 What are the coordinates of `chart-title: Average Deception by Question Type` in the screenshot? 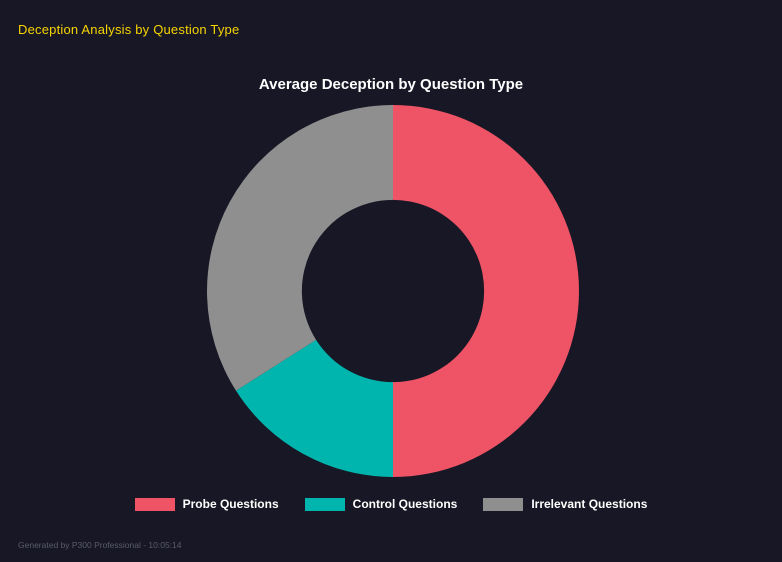 It's located at (391, 84).